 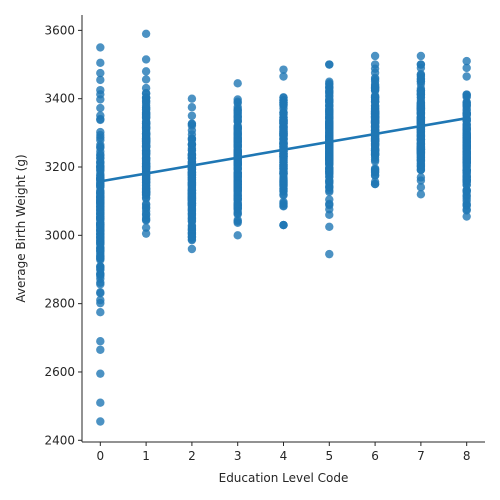 I want to click on y-tick-label: 3000, so click(x=59, y=235).